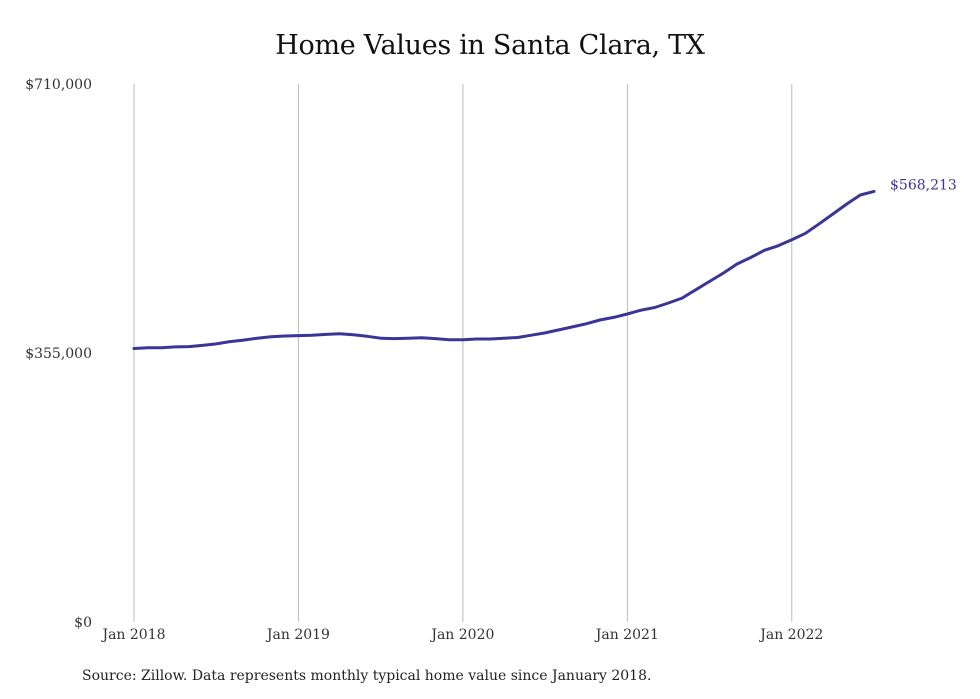 Image resolution: width=980 pixels, height=699 pixels. What do you see at coordinates (58, 85) in the screenshot?
I see `y-tick-label: $710,000` at bounding box center [58, 85].